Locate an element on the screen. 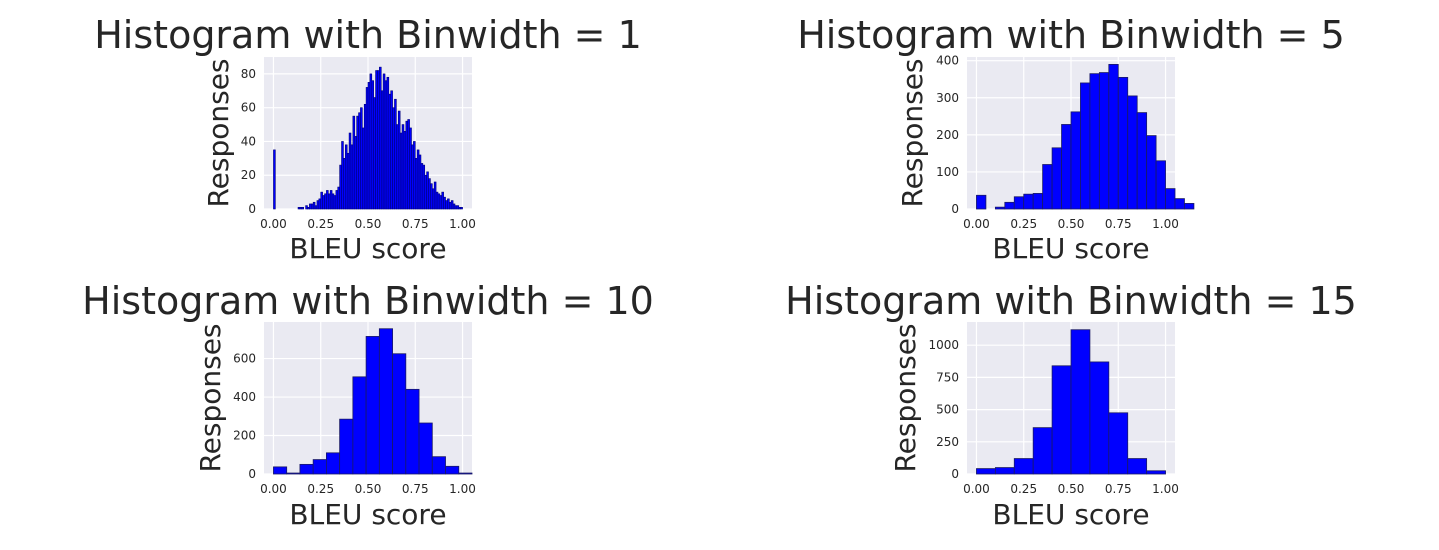 The width and height of the screenshot is (1439, 550). y-tick-label: 300 is located at coordinates (947, 98).